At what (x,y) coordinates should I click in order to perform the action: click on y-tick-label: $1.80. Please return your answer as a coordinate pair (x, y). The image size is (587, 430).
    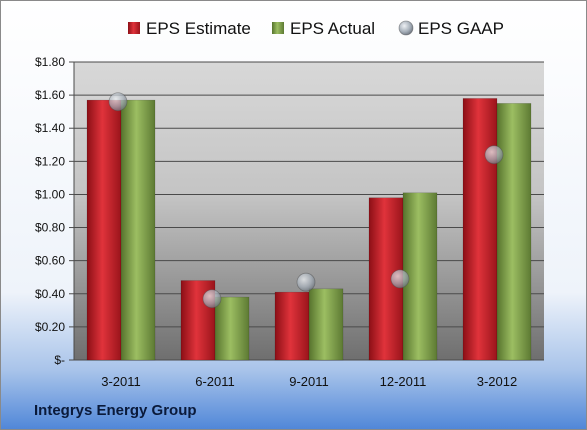
    Looking at the image, I should click on (50, 62).